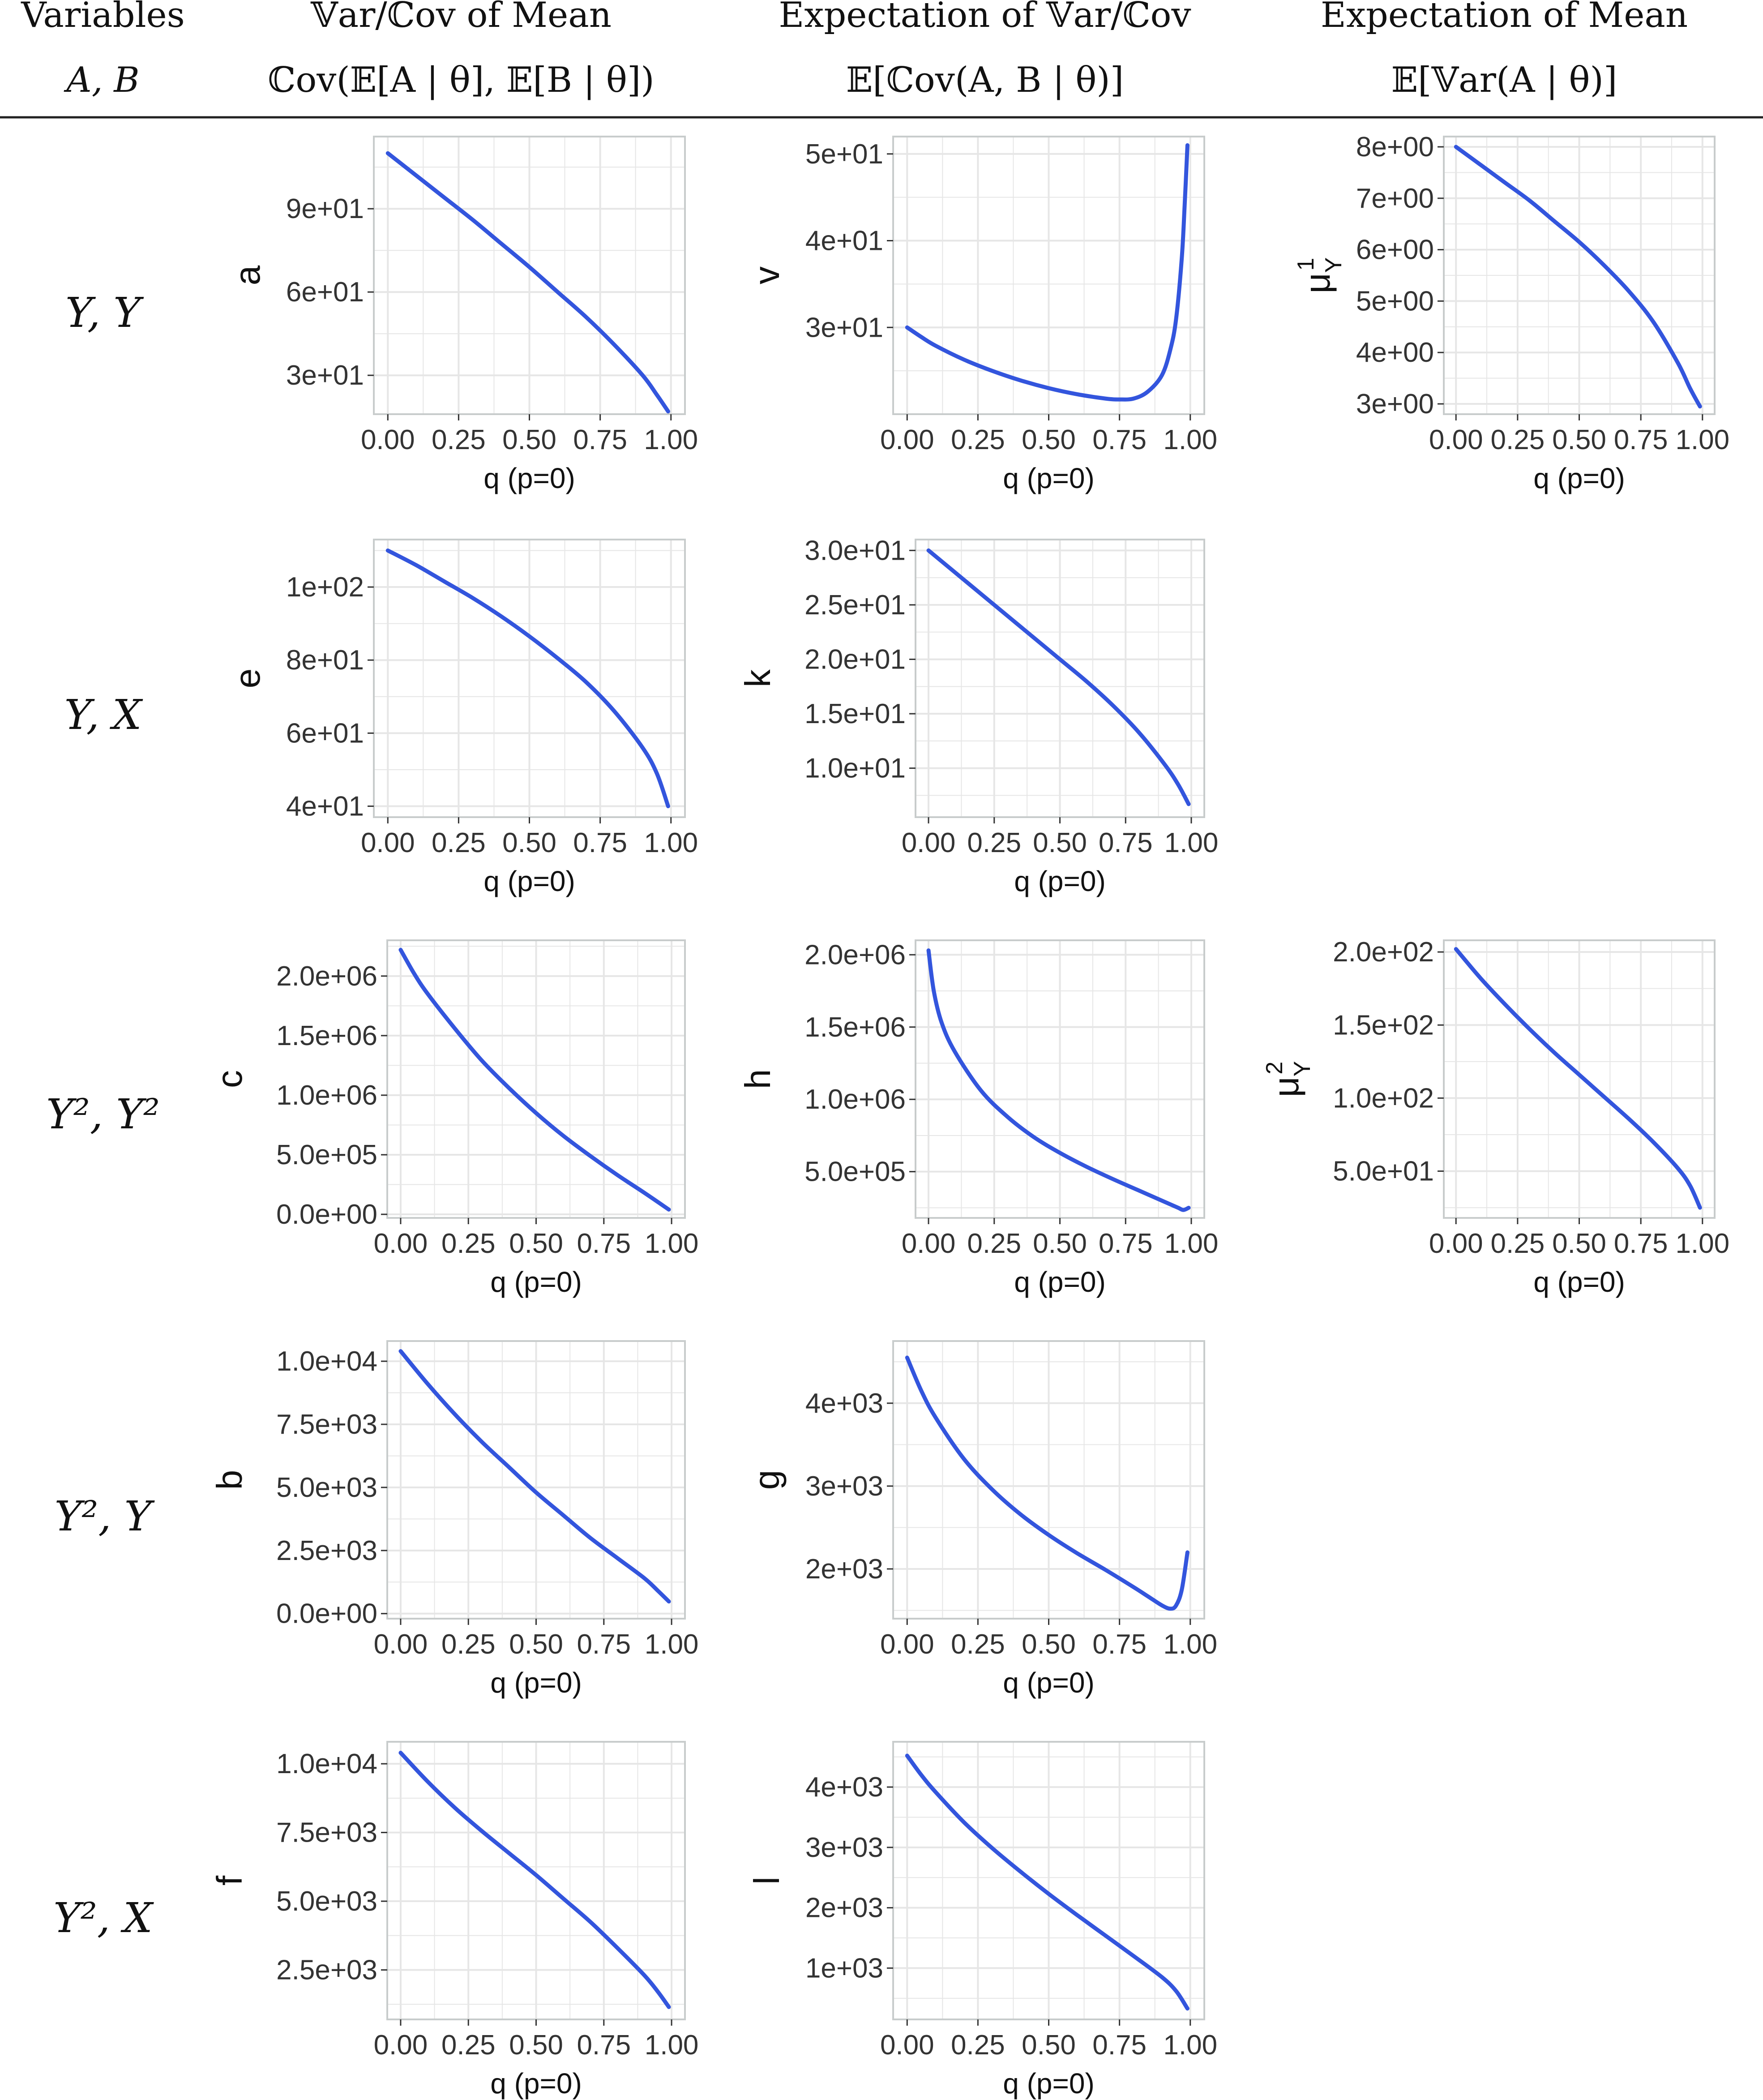 The height and width of the screenshot is (2100, 1763). What do you see at coordinates (229, 1881) in the screenshot?
I see `y-axis-label: f` at bounding box center [229, 1881].